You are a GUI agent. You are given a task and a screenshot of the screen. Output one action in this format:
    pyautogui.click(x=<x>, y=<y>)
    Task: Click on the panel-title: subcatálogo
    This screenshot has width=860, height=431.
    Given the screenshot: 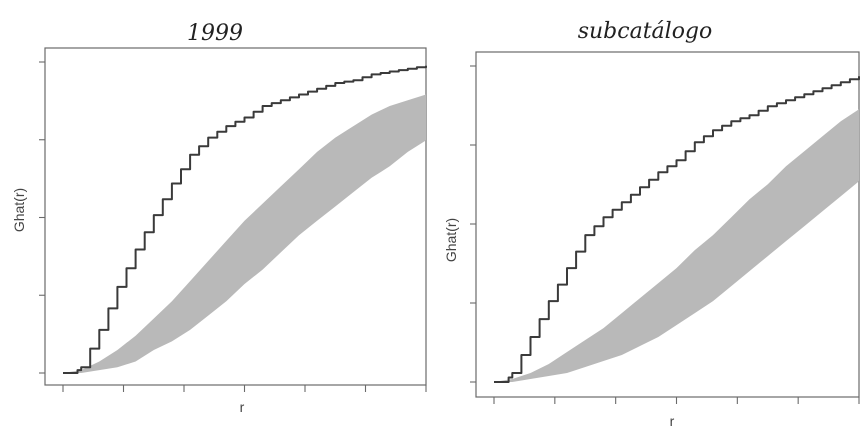 What is the action you would take?
    pyautogui.click(x=645, y=31)
    